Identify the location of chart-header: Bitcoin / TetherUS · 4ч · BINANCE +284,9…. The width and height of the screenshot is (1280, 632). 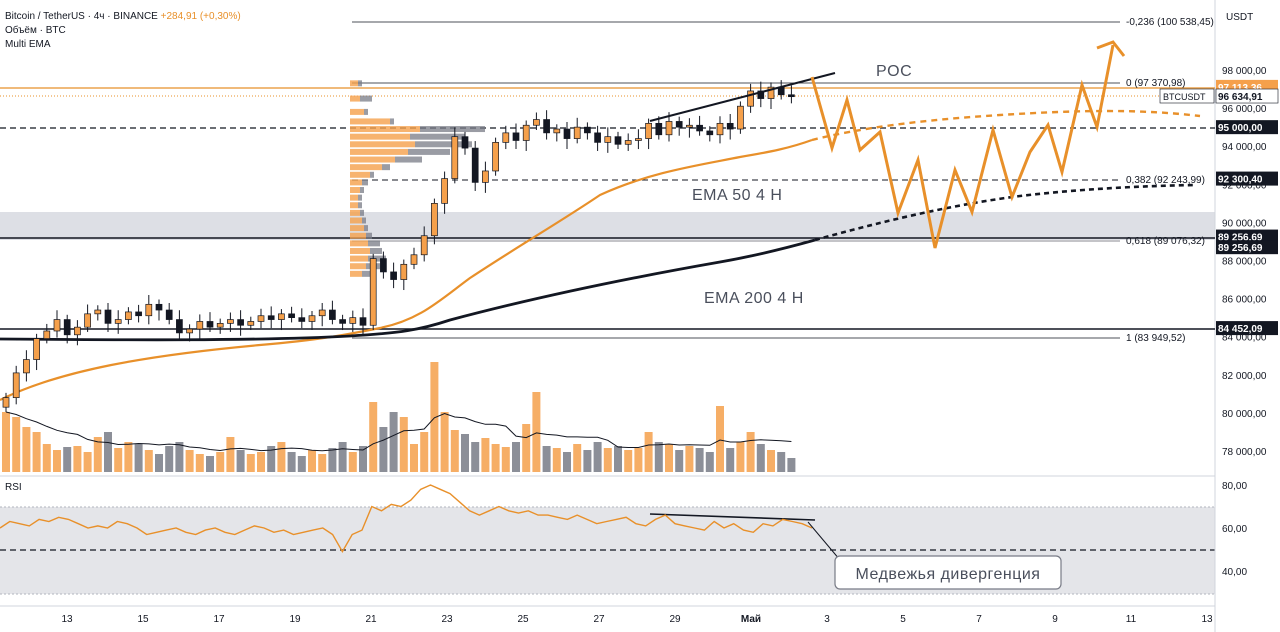
(123, 16).